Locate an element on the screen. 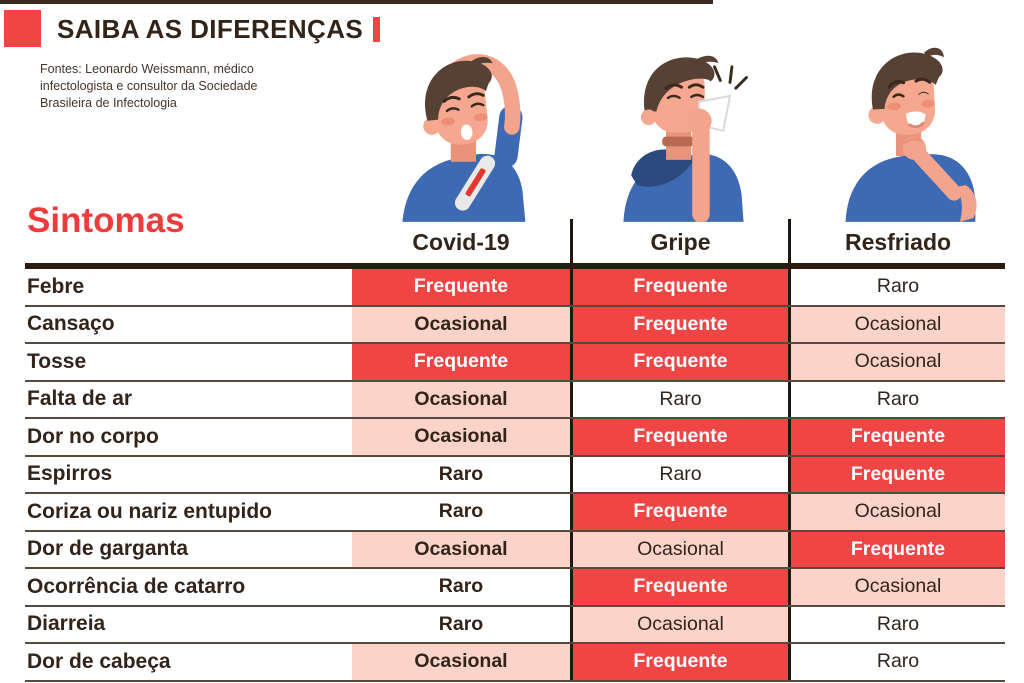 The height and width of the screenshot is (683, 1024). symptom-label: Dor no corpo is located at coordinates (93, 436).